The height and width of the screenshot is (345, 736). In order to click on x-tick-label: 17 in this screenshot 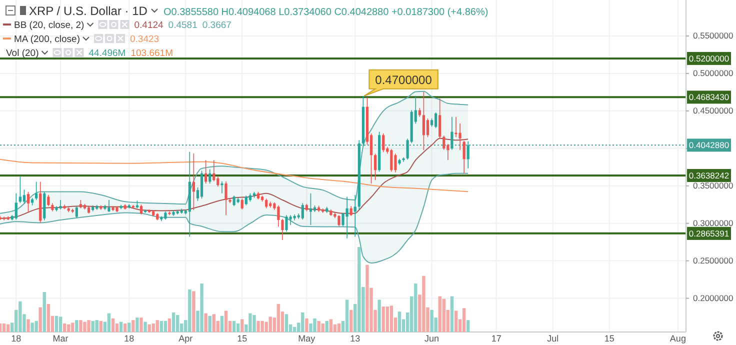, I will do `click(496, 338)`.